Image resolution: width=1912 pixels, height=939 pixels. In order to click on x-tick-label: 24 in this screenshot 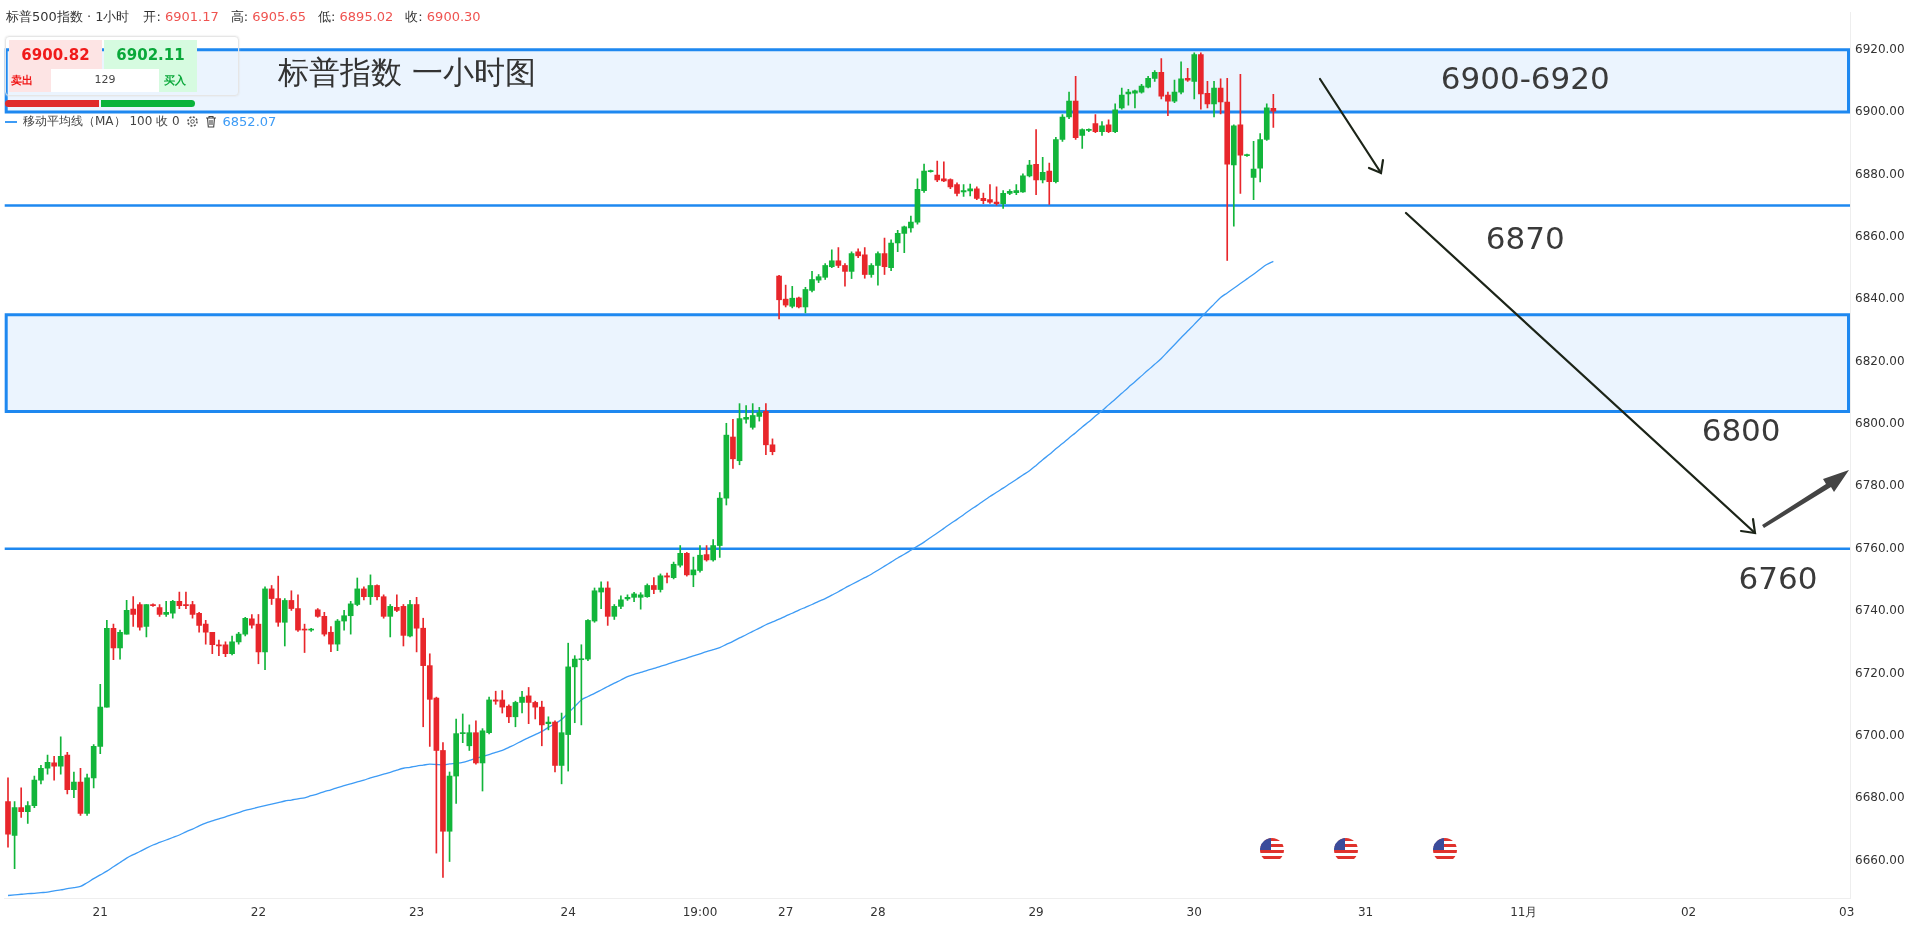, I will do `click(568, 912)`.